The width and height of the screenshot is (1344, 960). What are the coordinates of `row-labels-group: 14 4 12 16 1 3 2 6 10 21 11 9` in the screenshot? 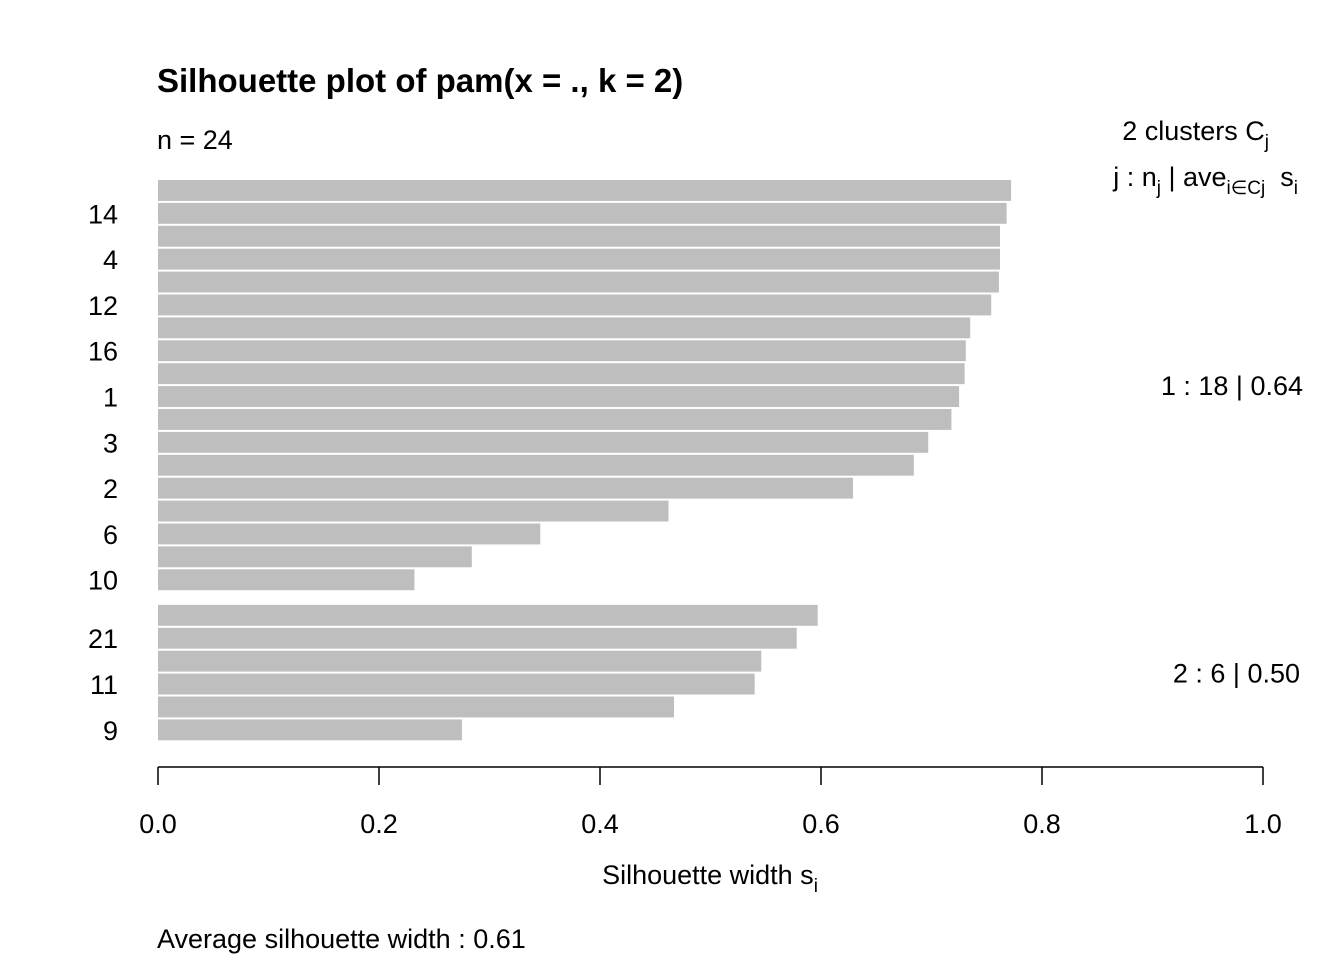 It's located at (103, 472).